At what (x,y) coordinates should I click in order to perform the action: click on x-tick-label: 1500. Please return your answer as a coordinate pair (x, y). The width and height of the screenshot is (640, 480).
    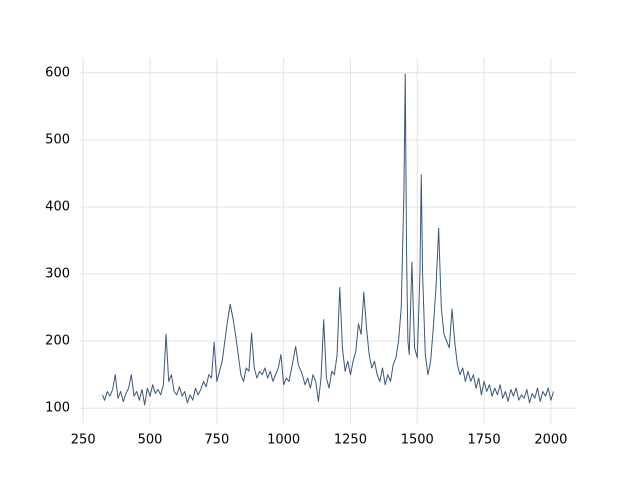
    Looking at the image, I should click on (417, 440).